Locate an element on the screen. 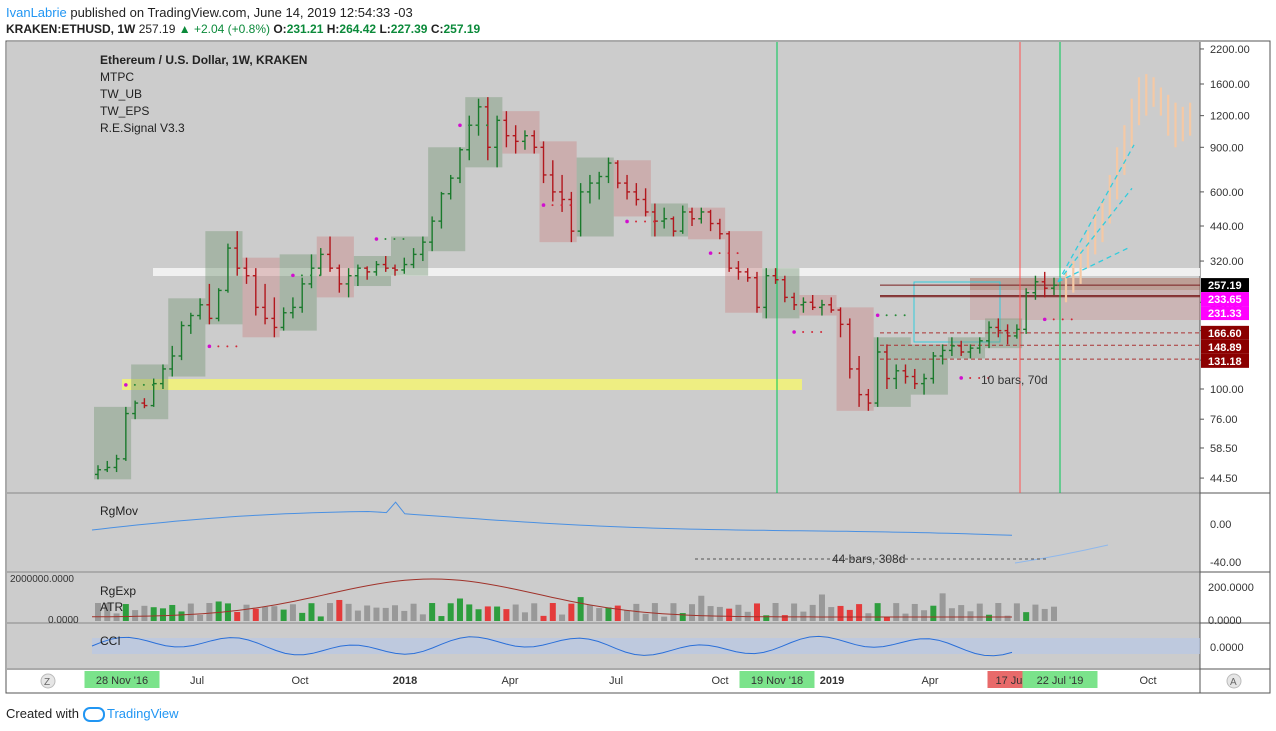 The width and height of the screenshot is (1276, 731). author-link: IvanLabrie is located at coordinates (36, 12).